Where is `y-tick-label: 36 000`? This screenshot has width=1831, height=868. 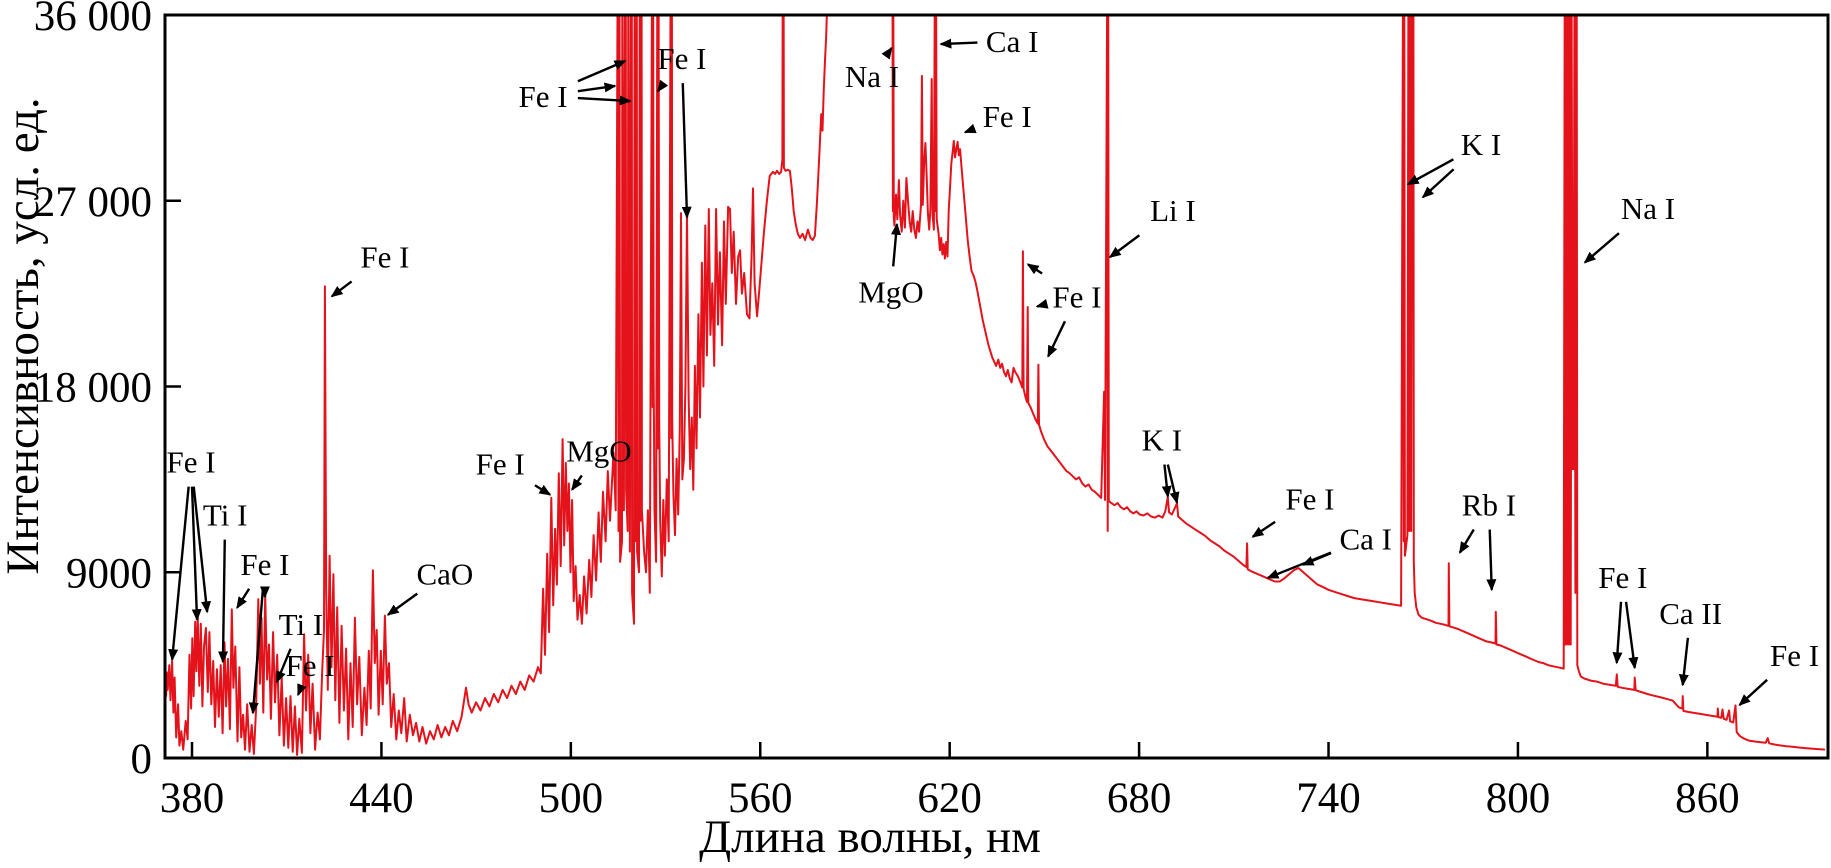
y-tick-label: 36 000 is located at coordinates (93, 20).